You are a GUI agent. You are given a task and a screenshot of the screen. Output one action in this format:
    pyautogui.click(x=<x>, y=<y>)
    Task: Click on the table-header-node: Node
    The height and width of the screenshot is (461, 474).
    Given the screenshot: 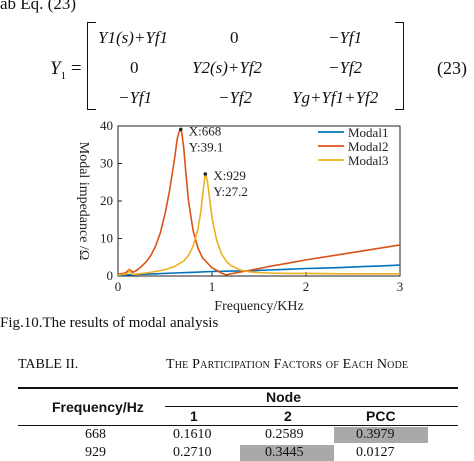 What is the action you would take?
    pyautogui.click(x=283, y=397)
    